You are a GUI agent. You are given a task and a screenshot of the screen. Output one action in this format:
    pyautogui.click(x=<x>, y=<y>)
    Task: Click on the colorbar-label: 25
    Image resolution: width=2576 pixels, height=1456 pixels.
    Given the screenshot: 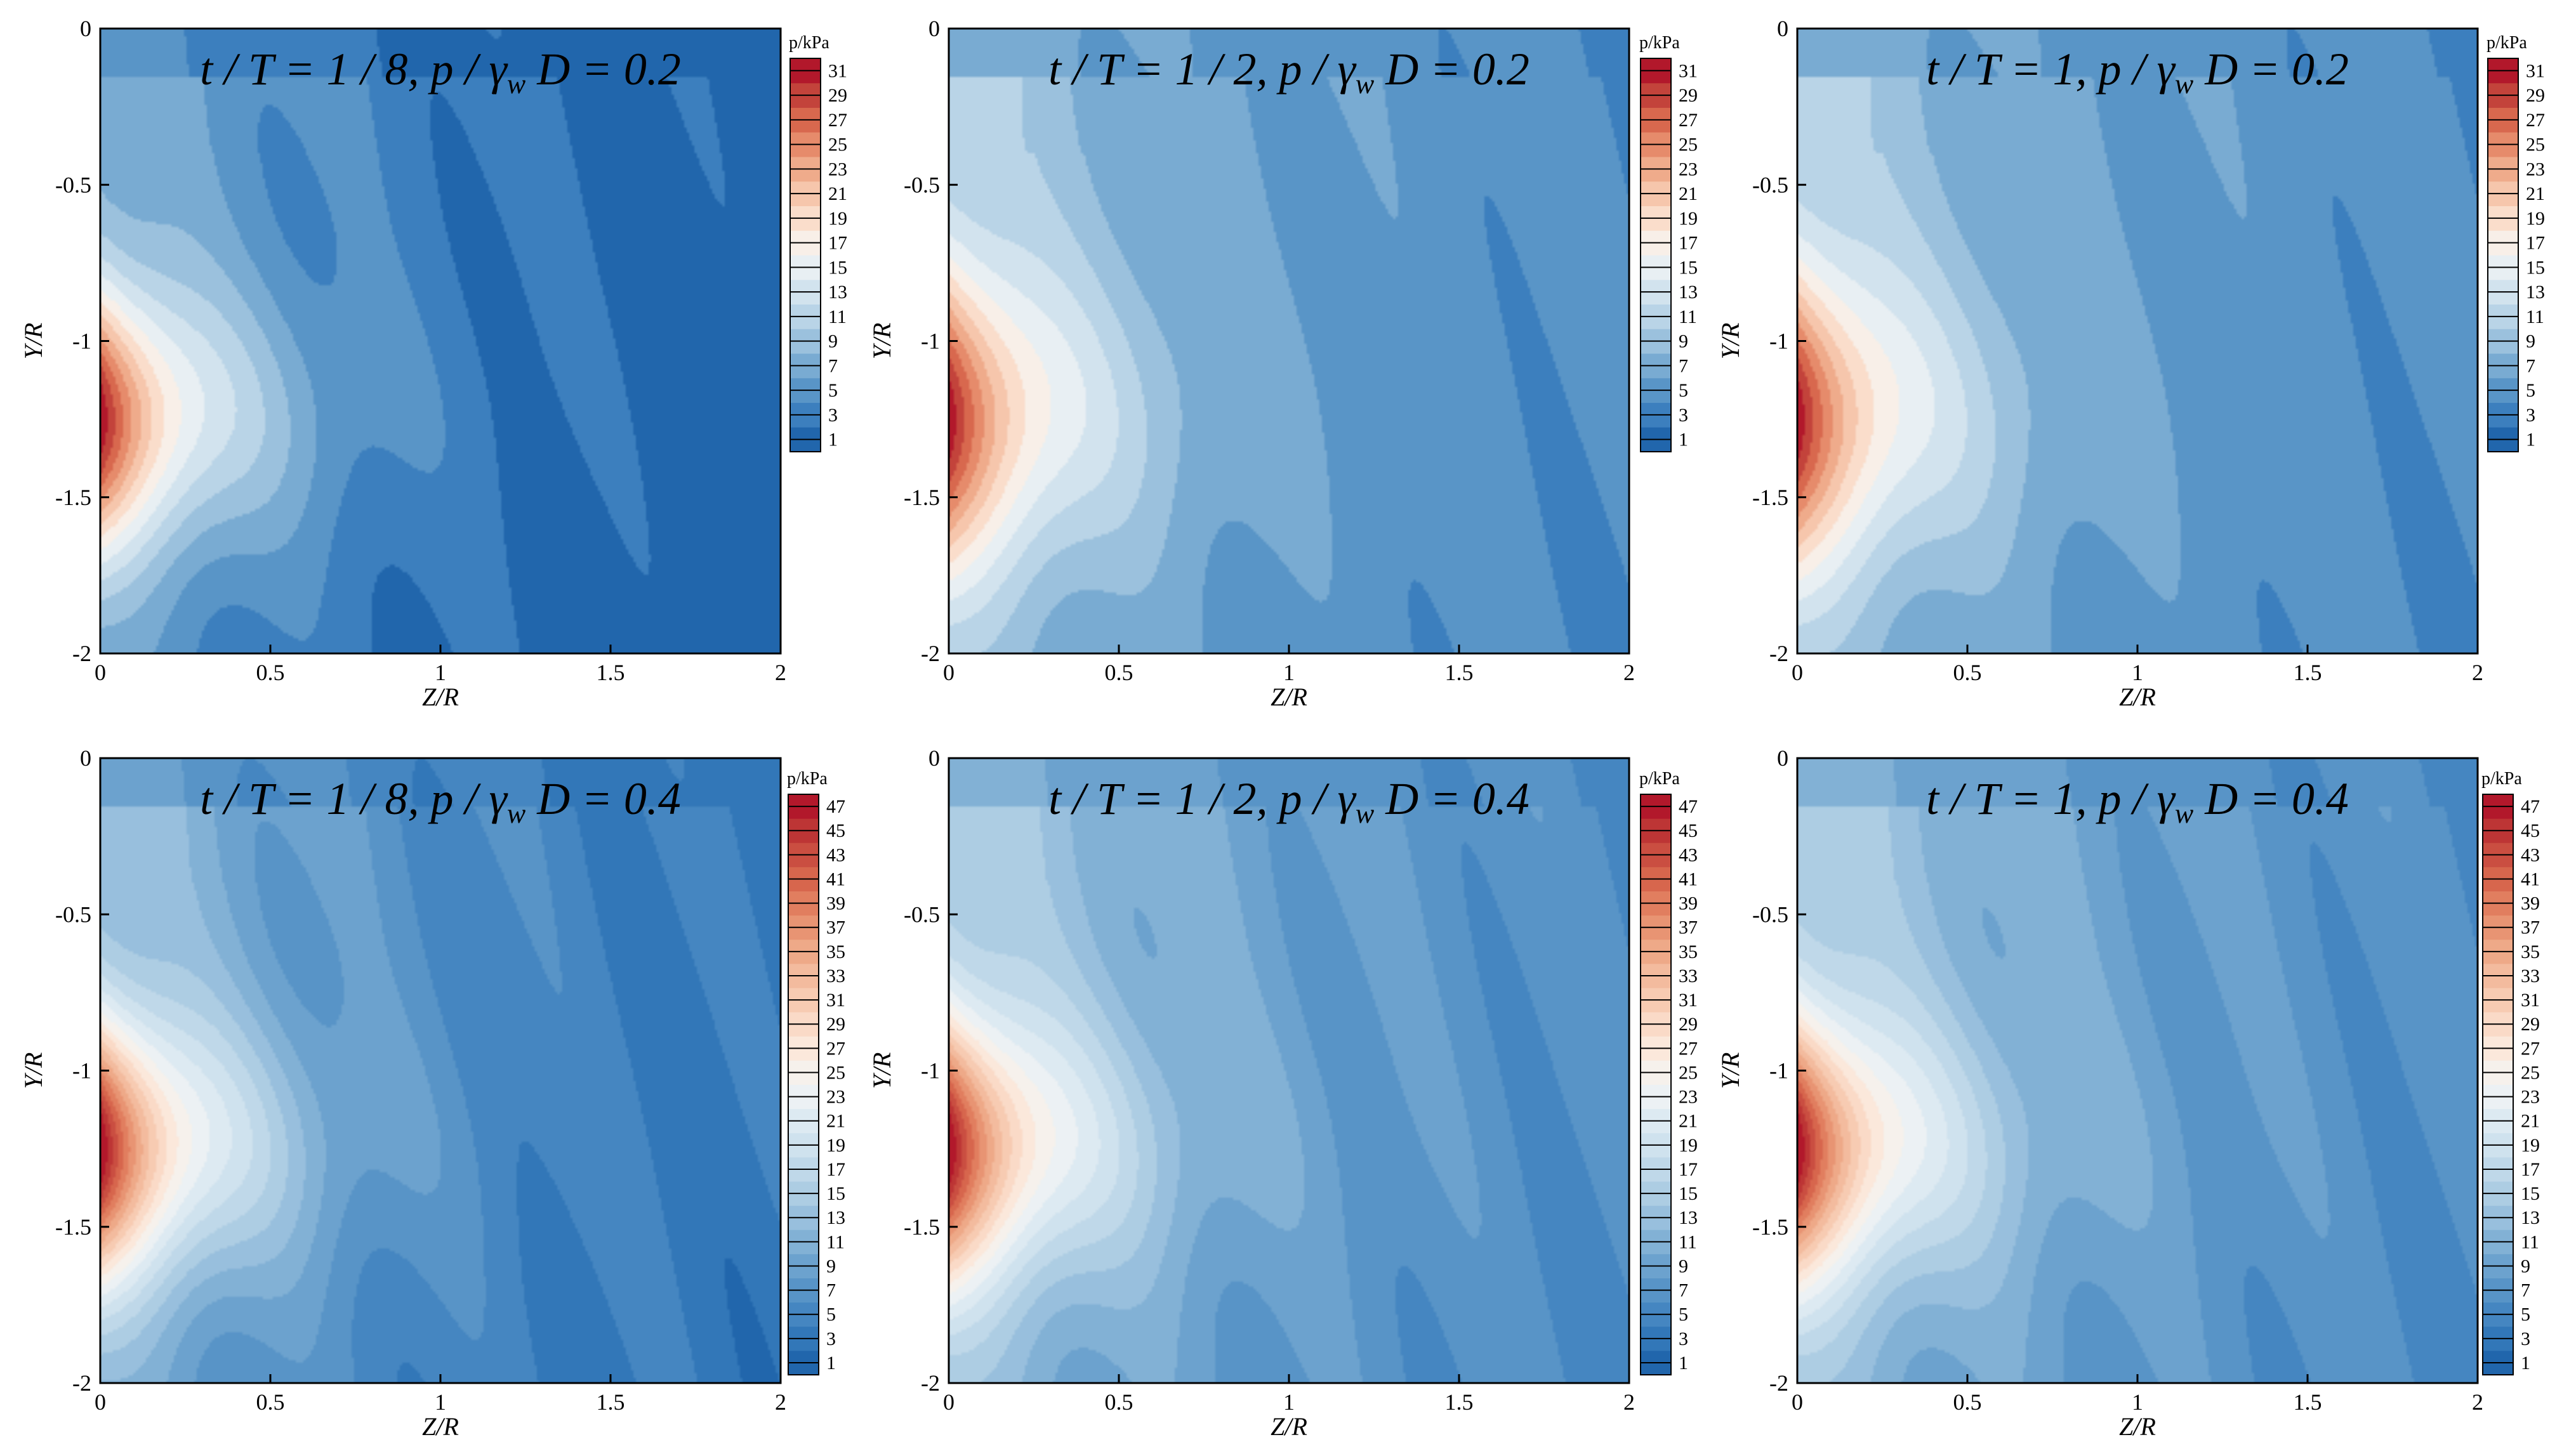 What is the action you would take?
    pyautogui.click(x=835, y=1072)
    